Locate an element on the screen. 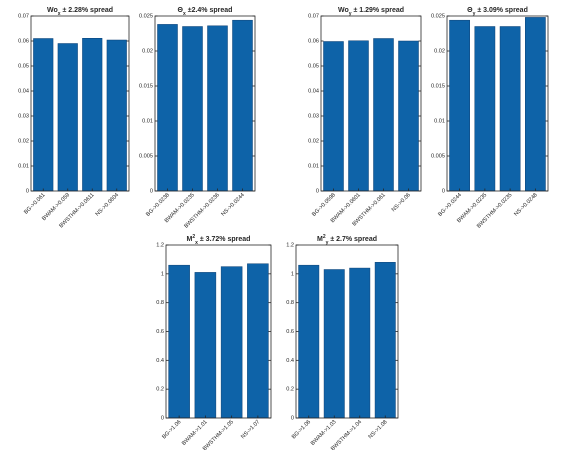 The width and height of the screenshot is (561, 450). x-tick-label: NS->0.0244 is located at coordinates (232, 204).